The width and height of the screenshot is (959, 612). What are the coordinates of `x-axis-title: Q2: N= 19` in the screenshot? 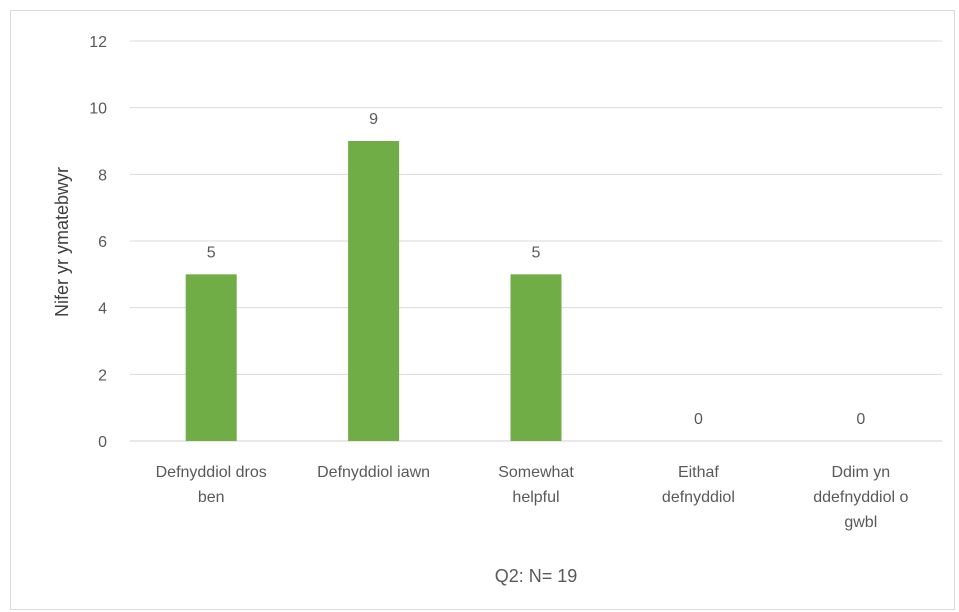 It's located at (536, 576).